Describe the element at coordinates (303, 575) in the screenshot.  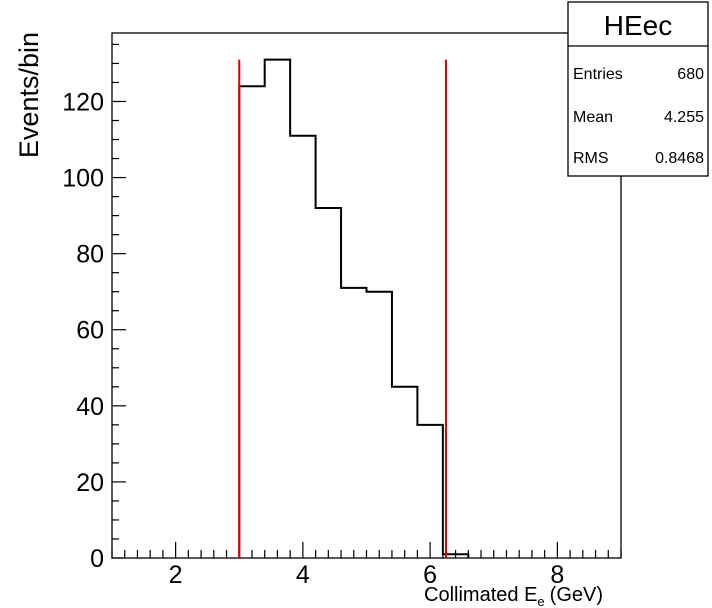
I see `x-tick-label: 4` at that location.